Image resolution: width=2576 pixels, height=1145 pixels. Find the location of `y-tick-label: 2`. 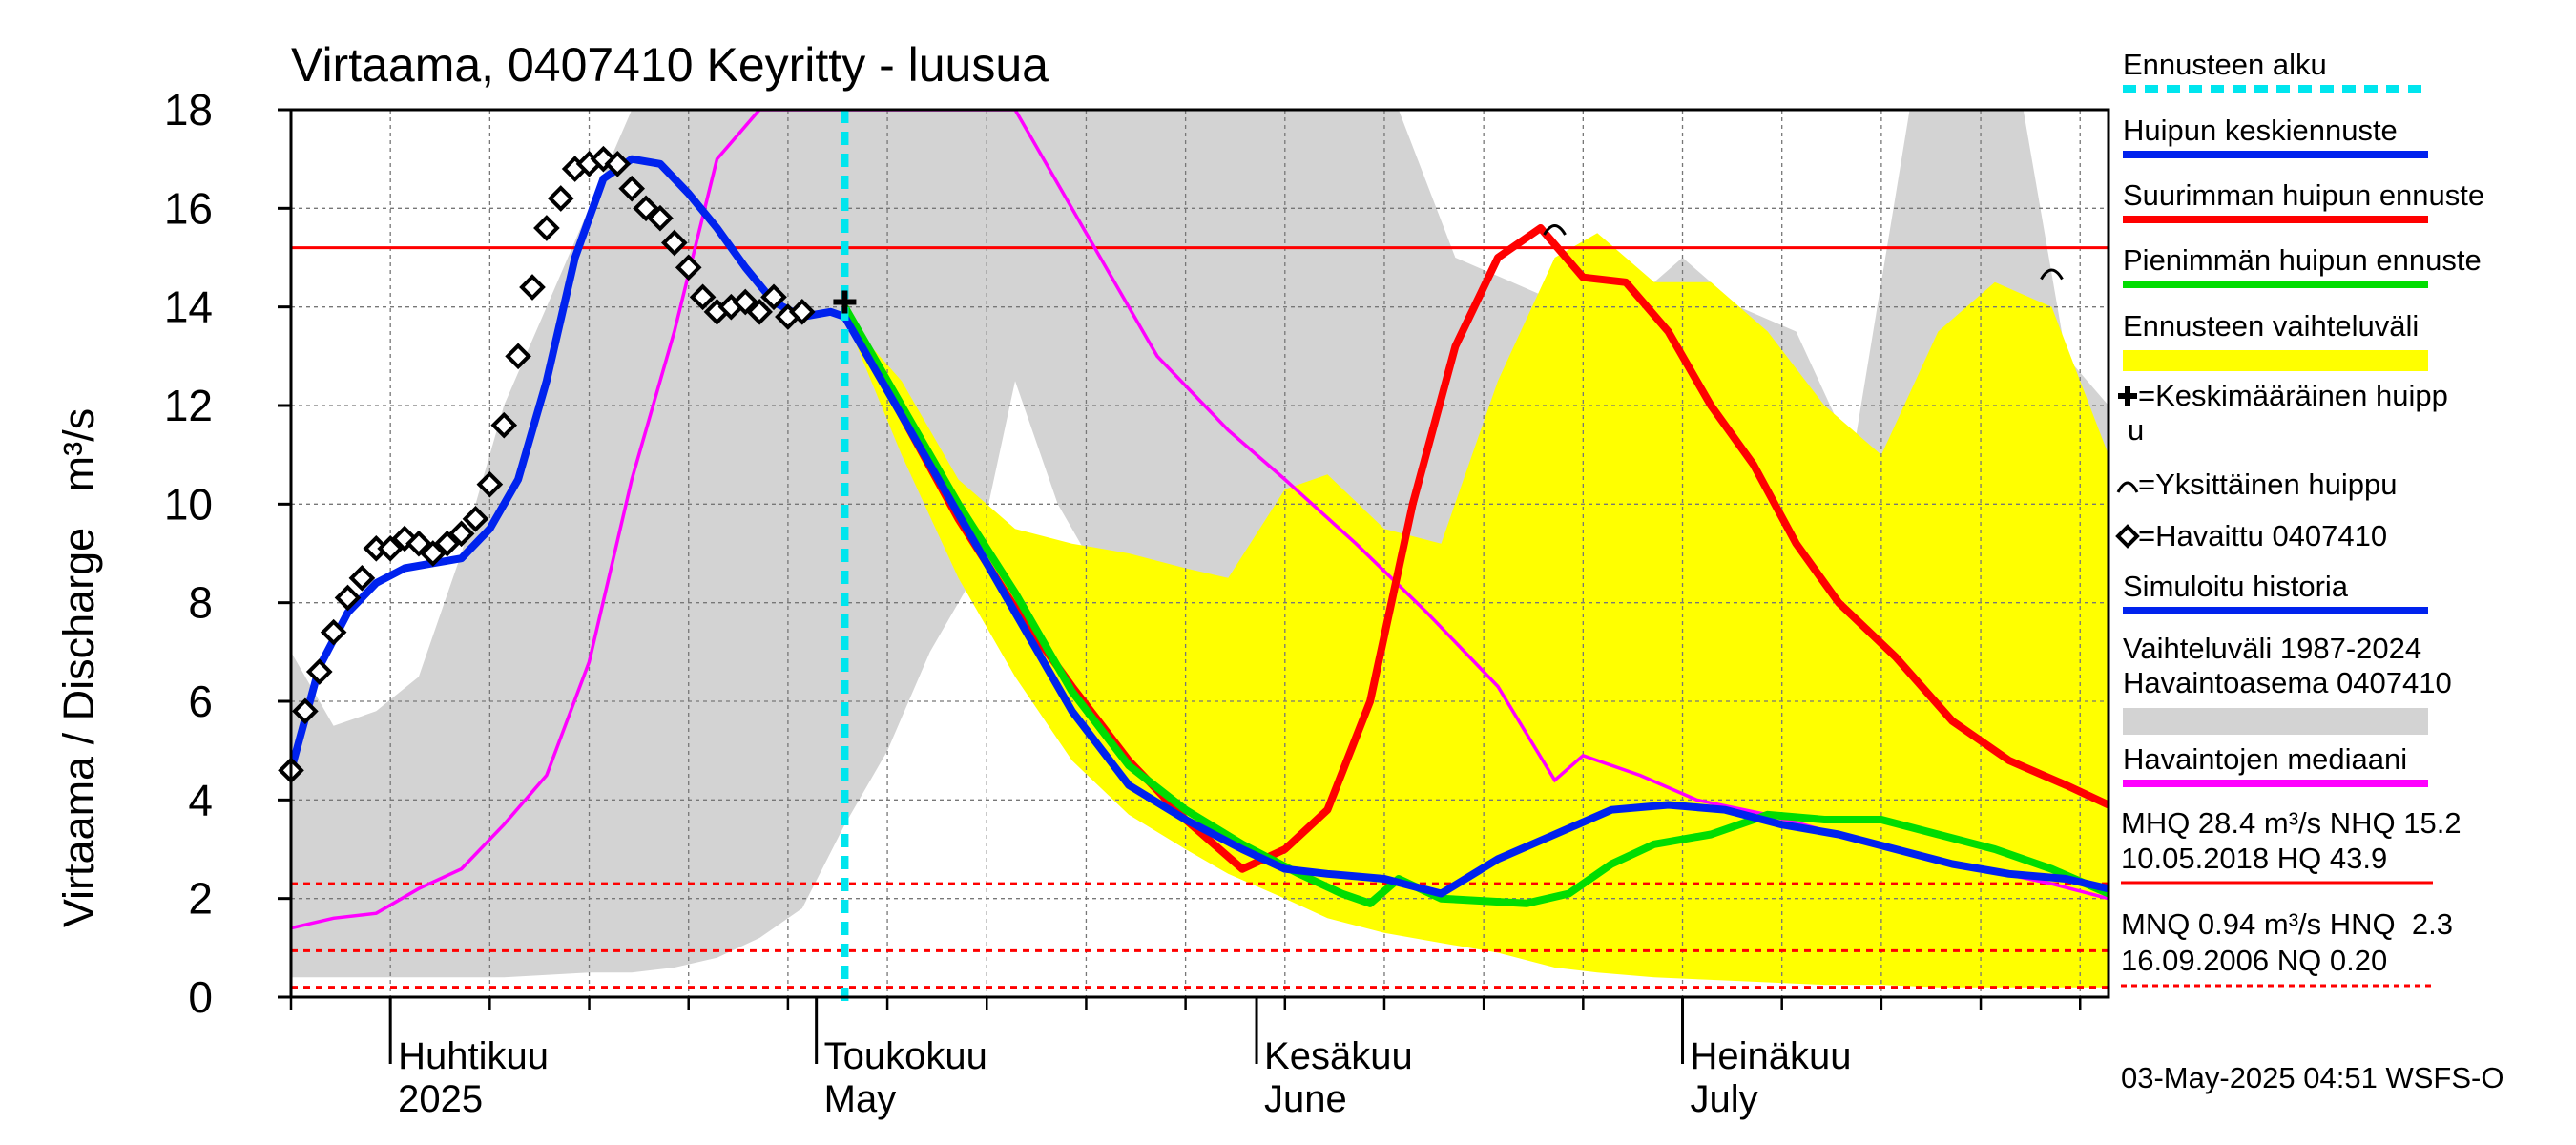

y-tick-label: 2 is located at coordinates (200, 899).